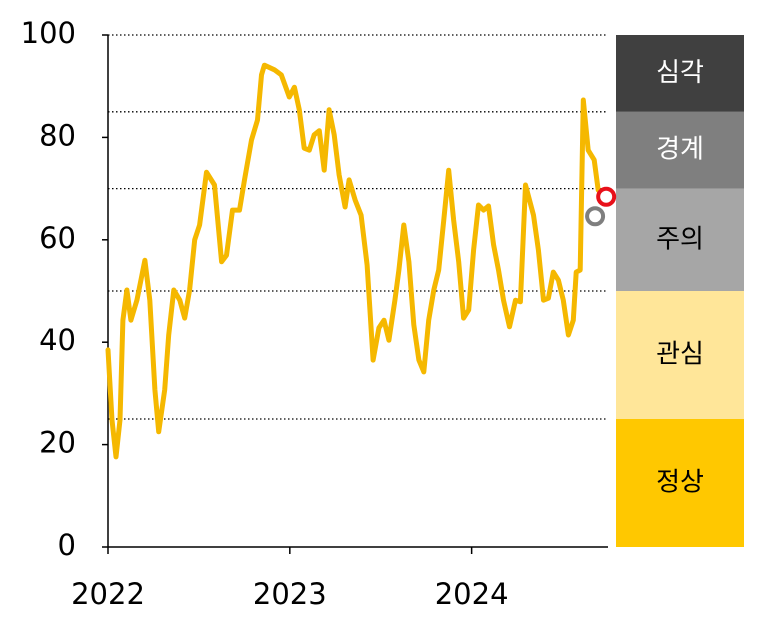  Describe the element at coordinates (57, 443) in the screenshot. I see `y-tick-label: 20` at that location.